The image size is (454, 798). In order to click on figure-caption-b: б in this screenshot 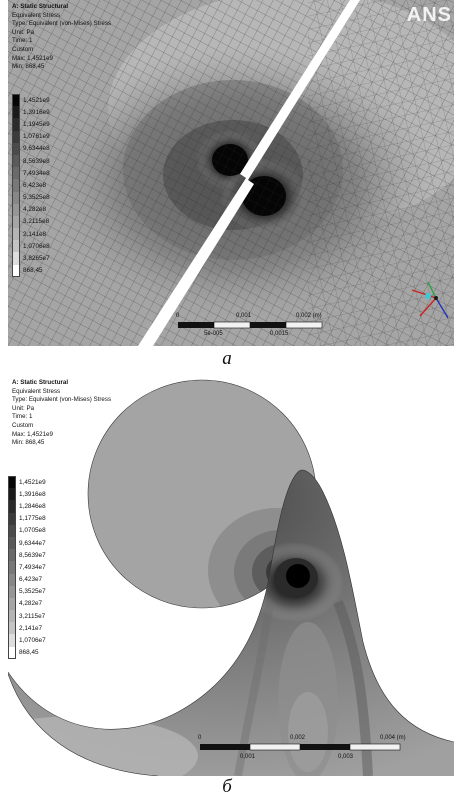, I will do `click(227, 786)`.